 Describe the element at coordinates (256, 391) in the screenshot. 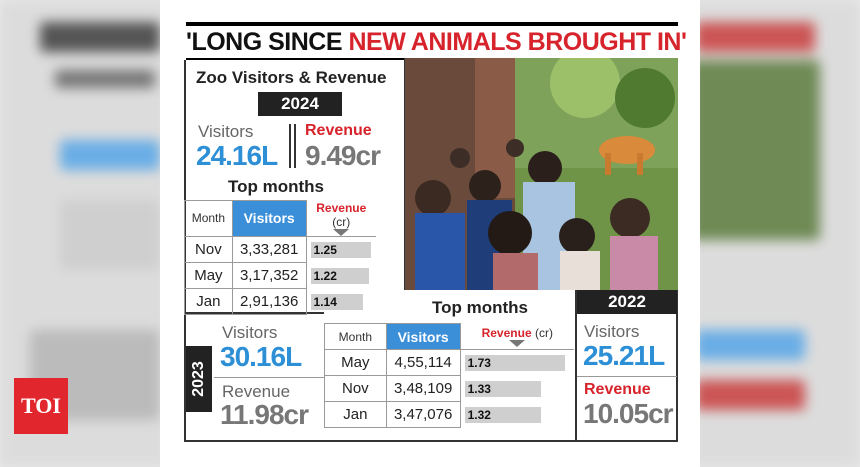

I see `revenue-label-2023: Revenue` at that location.